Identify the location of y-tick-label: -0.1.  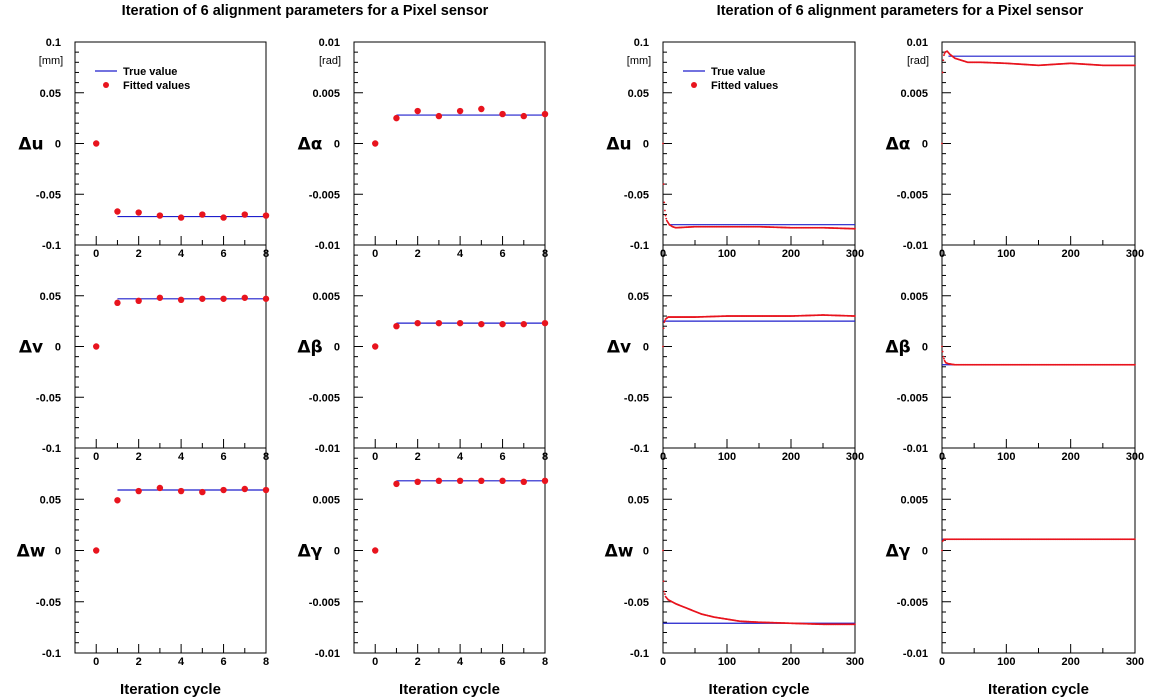
(639, 246).